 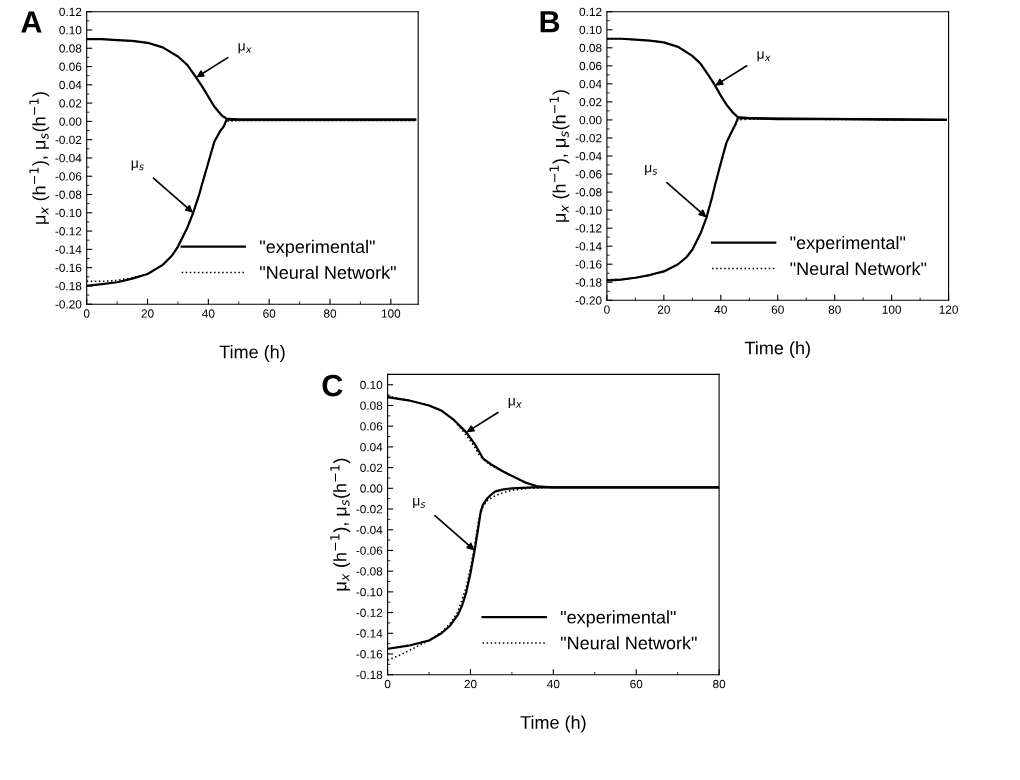 I want to click on x-tick-label: 120, so click(x=948, y=309).